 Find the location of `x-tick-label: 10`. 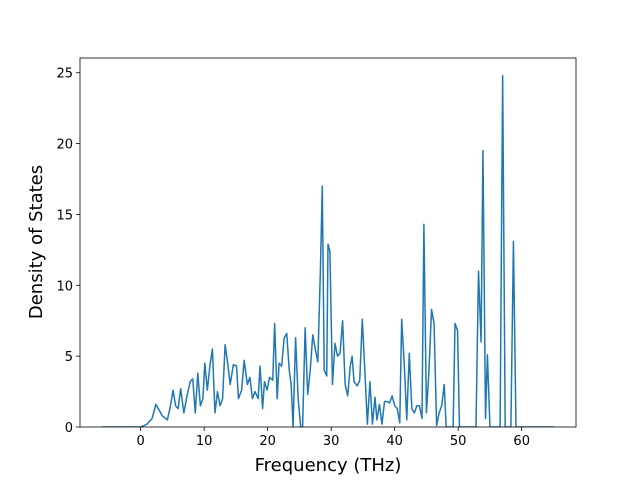

x-tick-label: 10 is located at coordinates (204, 441).